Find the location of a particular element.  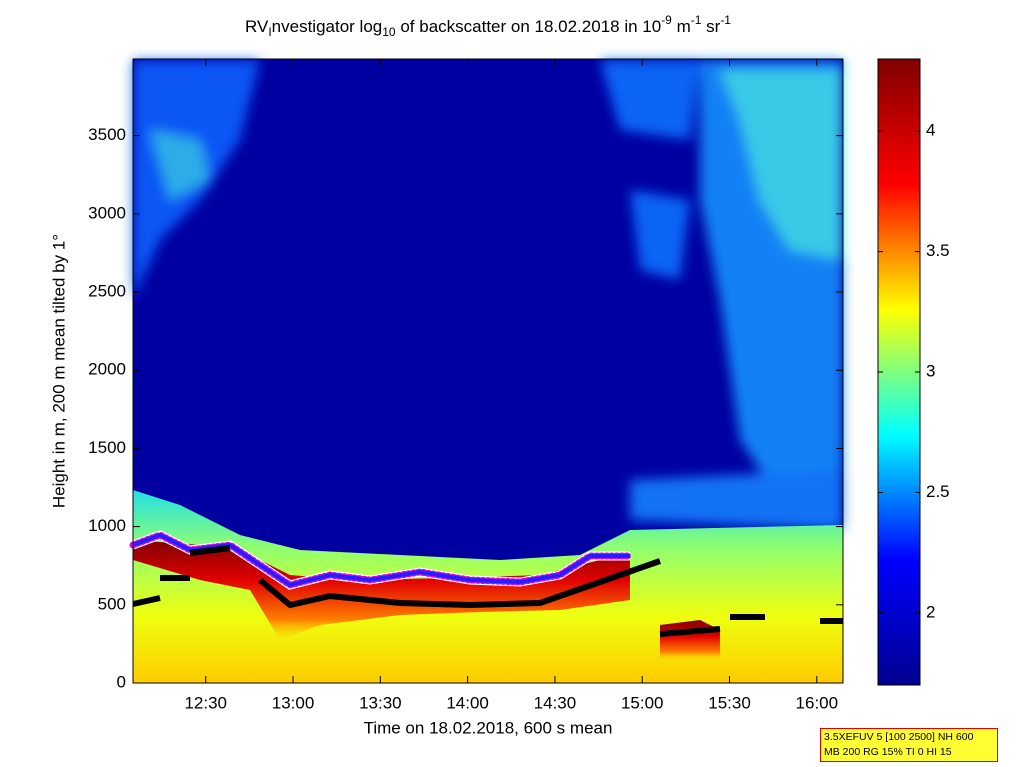

x-tick-label: 16:00 is located at coordinates (817, 702).